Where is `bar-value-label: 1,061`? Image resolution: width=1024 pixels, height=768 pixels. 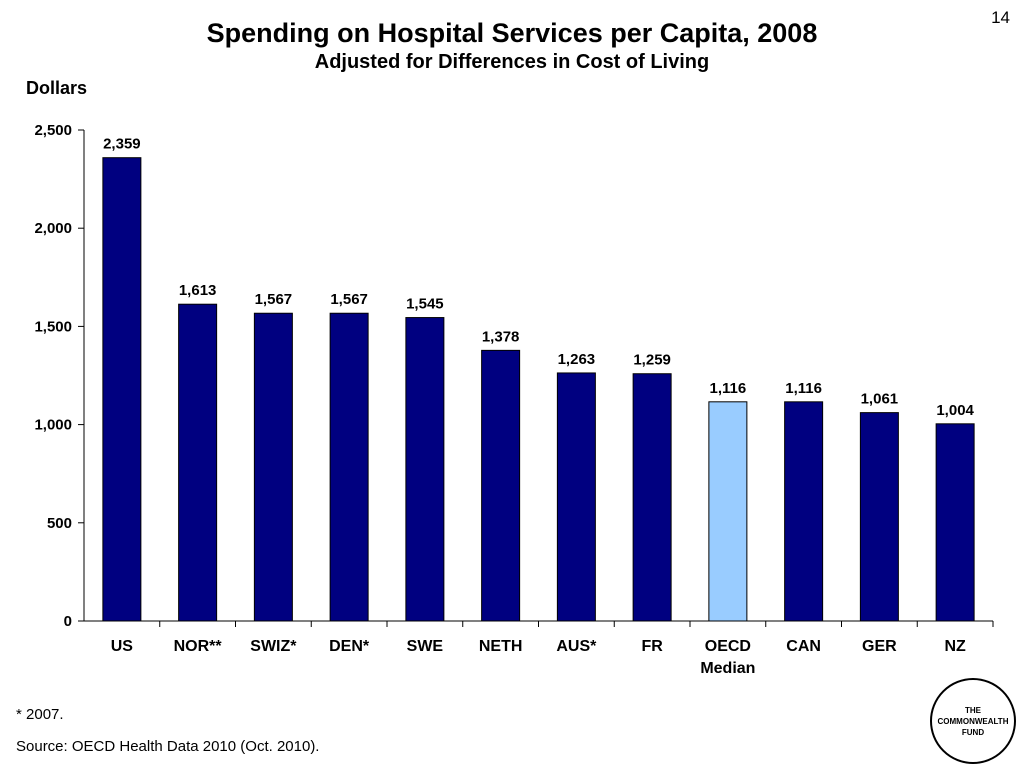
bar-value-label: 1,061 is located at coordinates (880, 399).